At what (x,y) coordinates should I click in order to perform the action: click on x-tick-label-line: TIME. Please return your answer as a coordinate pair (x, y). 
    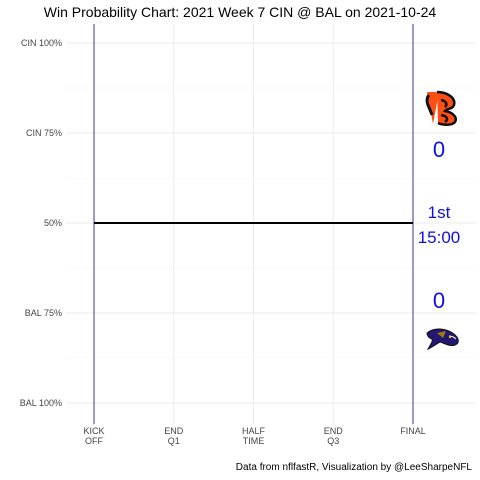
    Looking at the image, I should click on (254, 441).